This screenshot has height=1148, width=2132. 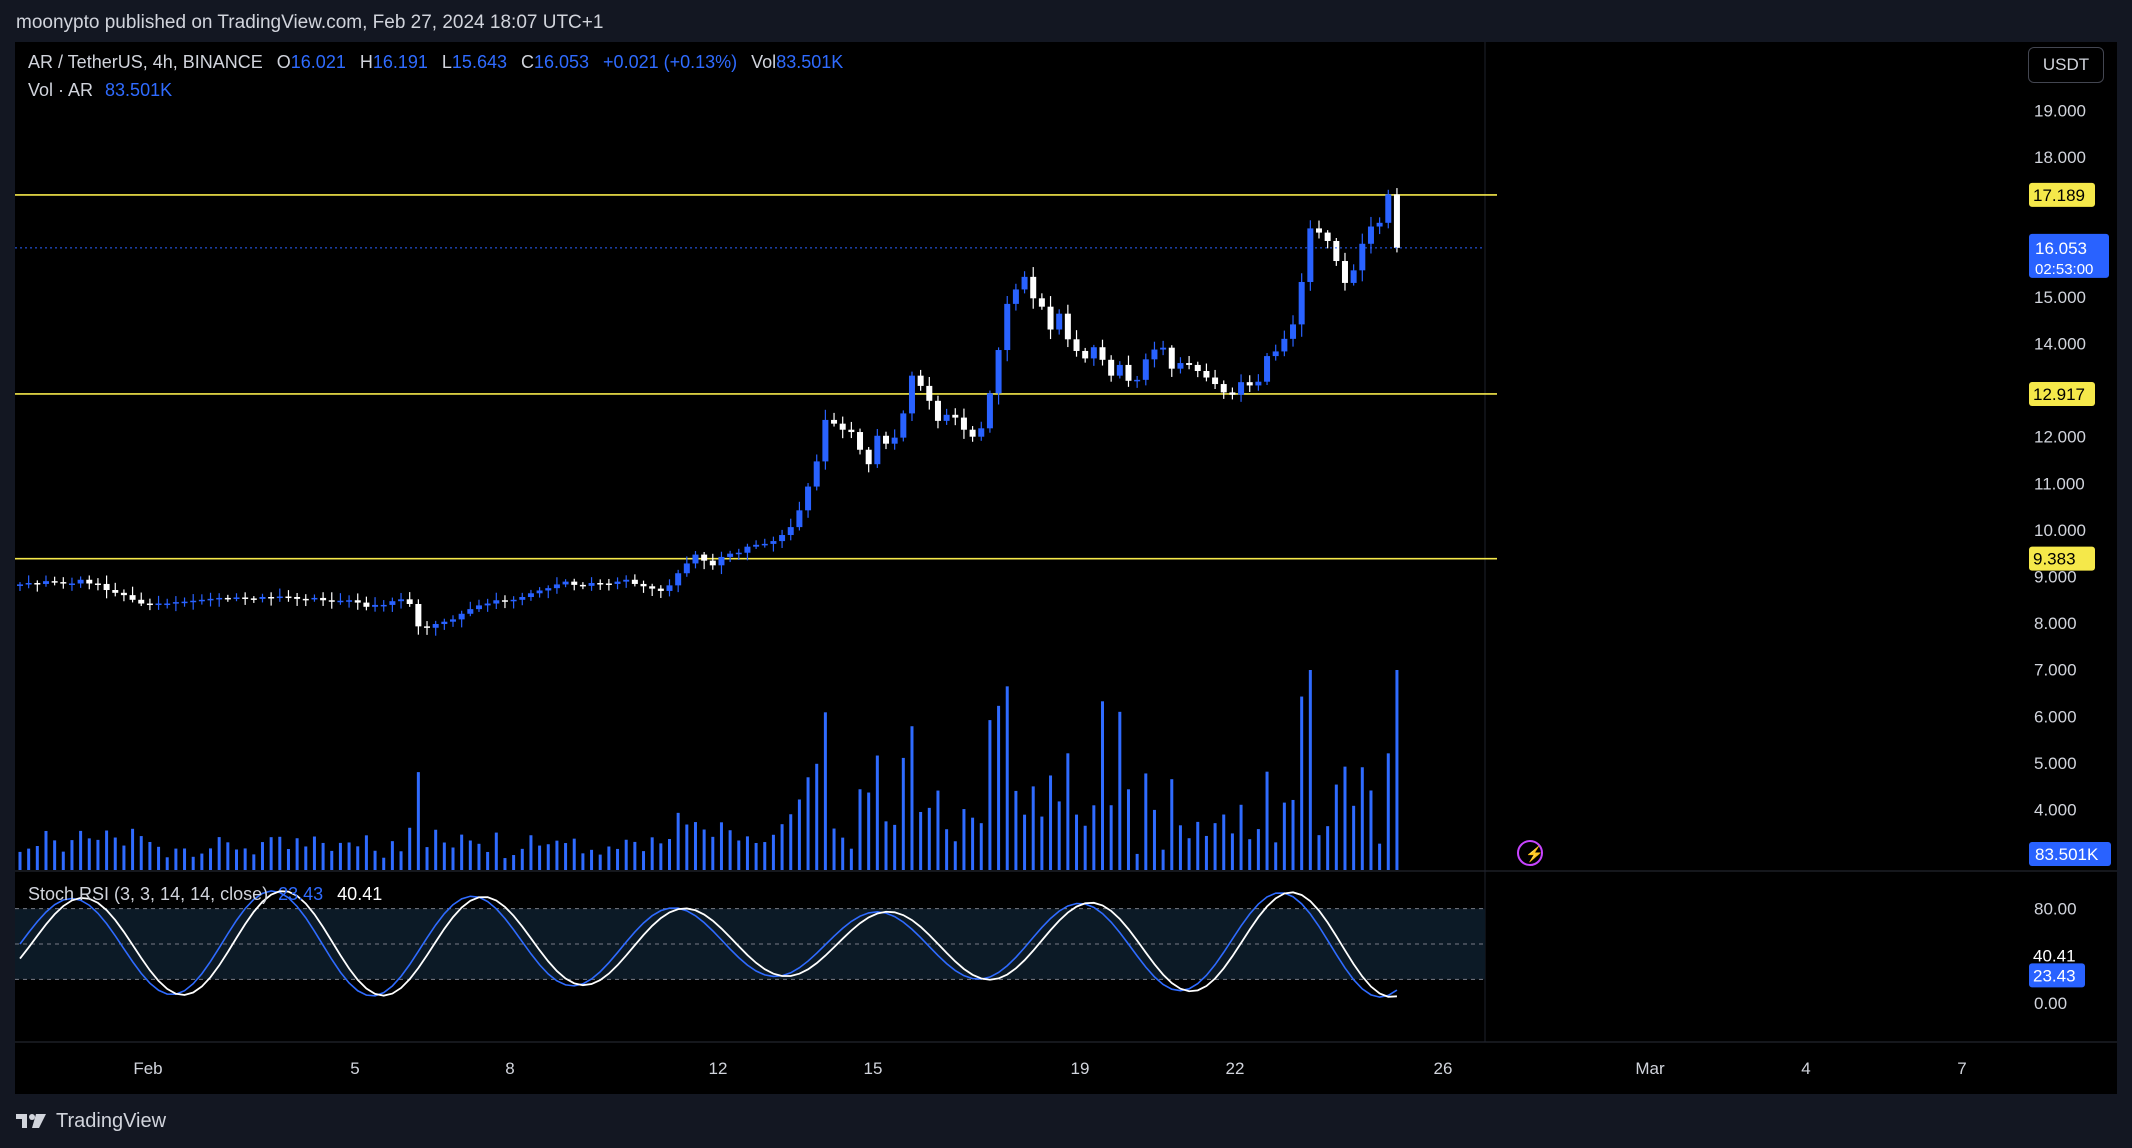 What do you see at coordinates (2060, 111) in the screenshot?
I see `price-tick-label: 19.000` at bounding box center [2060, 111].